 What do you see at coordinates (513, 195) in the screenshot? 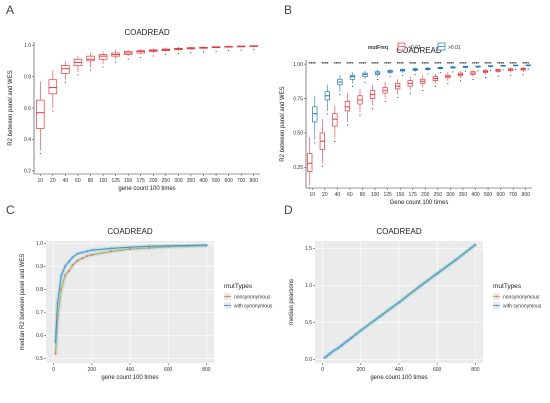
I see `x-tick-label: 700` at bounding box center [513, 195].